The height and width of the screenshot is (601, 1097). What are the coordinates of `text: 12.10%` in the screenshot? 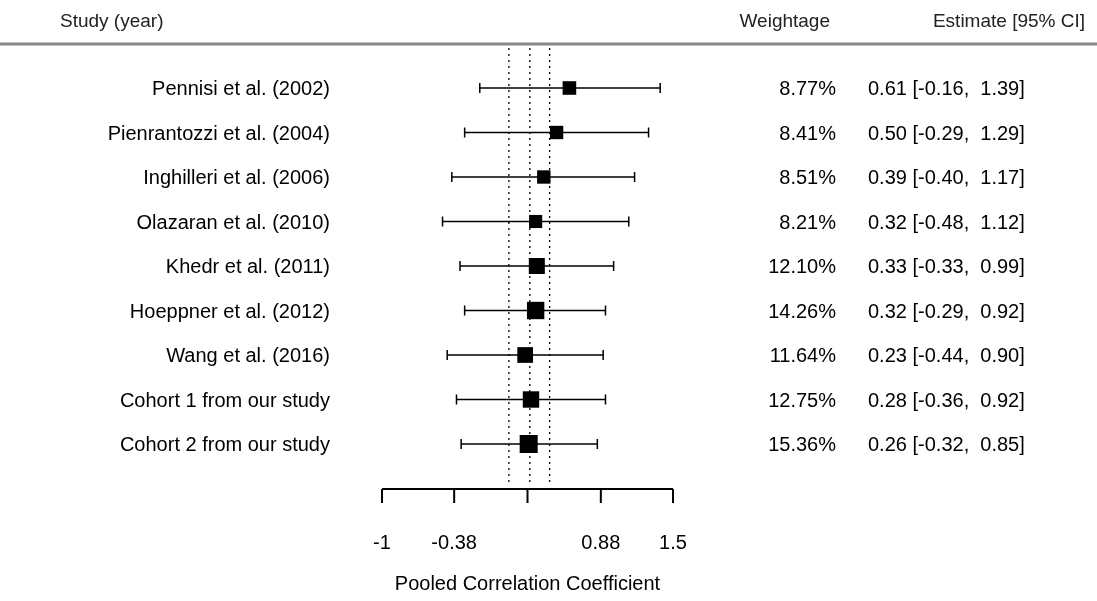 It's located at (802, 266).